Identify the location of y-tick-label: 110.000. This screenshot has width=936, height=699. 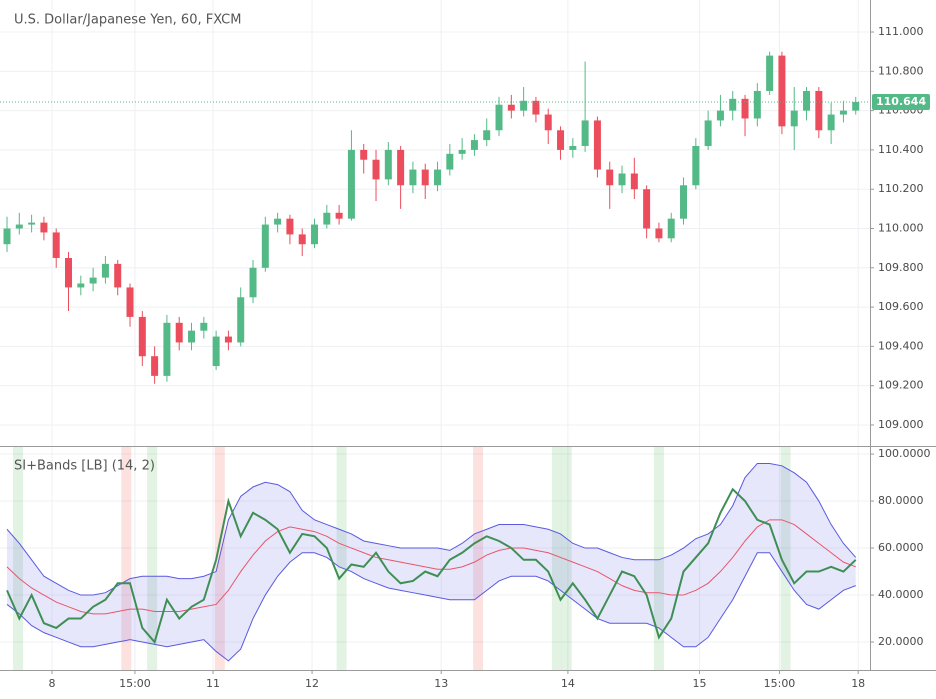
(901, 228).